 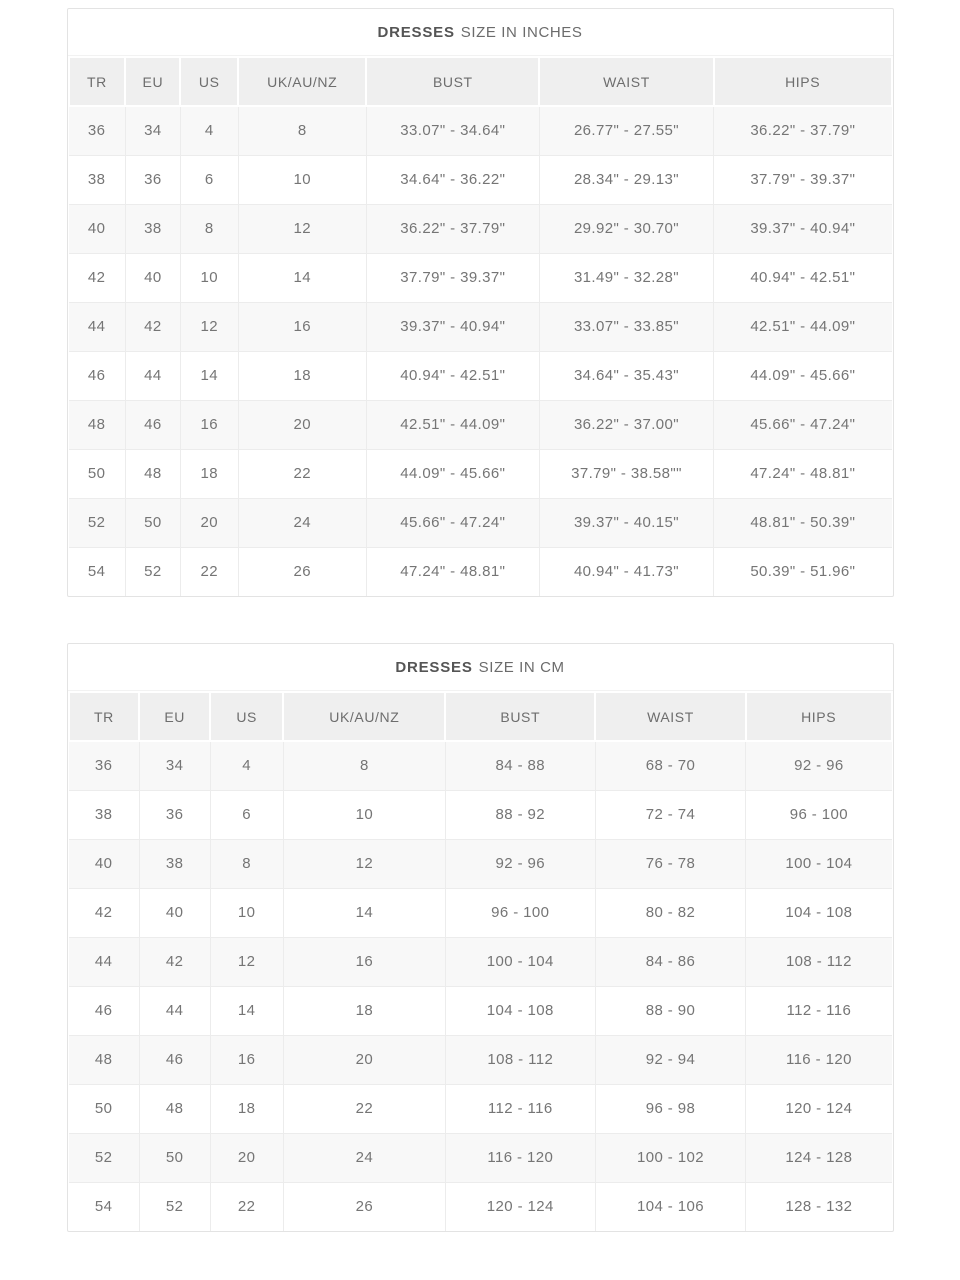 What do you see at coordinates (521, 32) in the screenshot?
I see `table-title-unit: SIZE IN INCHES` at bounding box center [521, 32].